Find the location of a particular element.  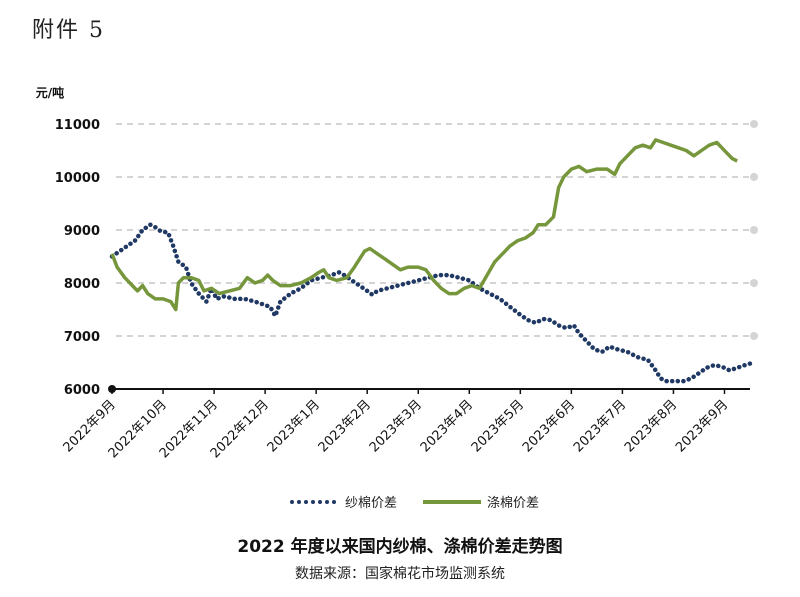

x-tick-label: 2023年5月 is located at coordinates (498, 426).